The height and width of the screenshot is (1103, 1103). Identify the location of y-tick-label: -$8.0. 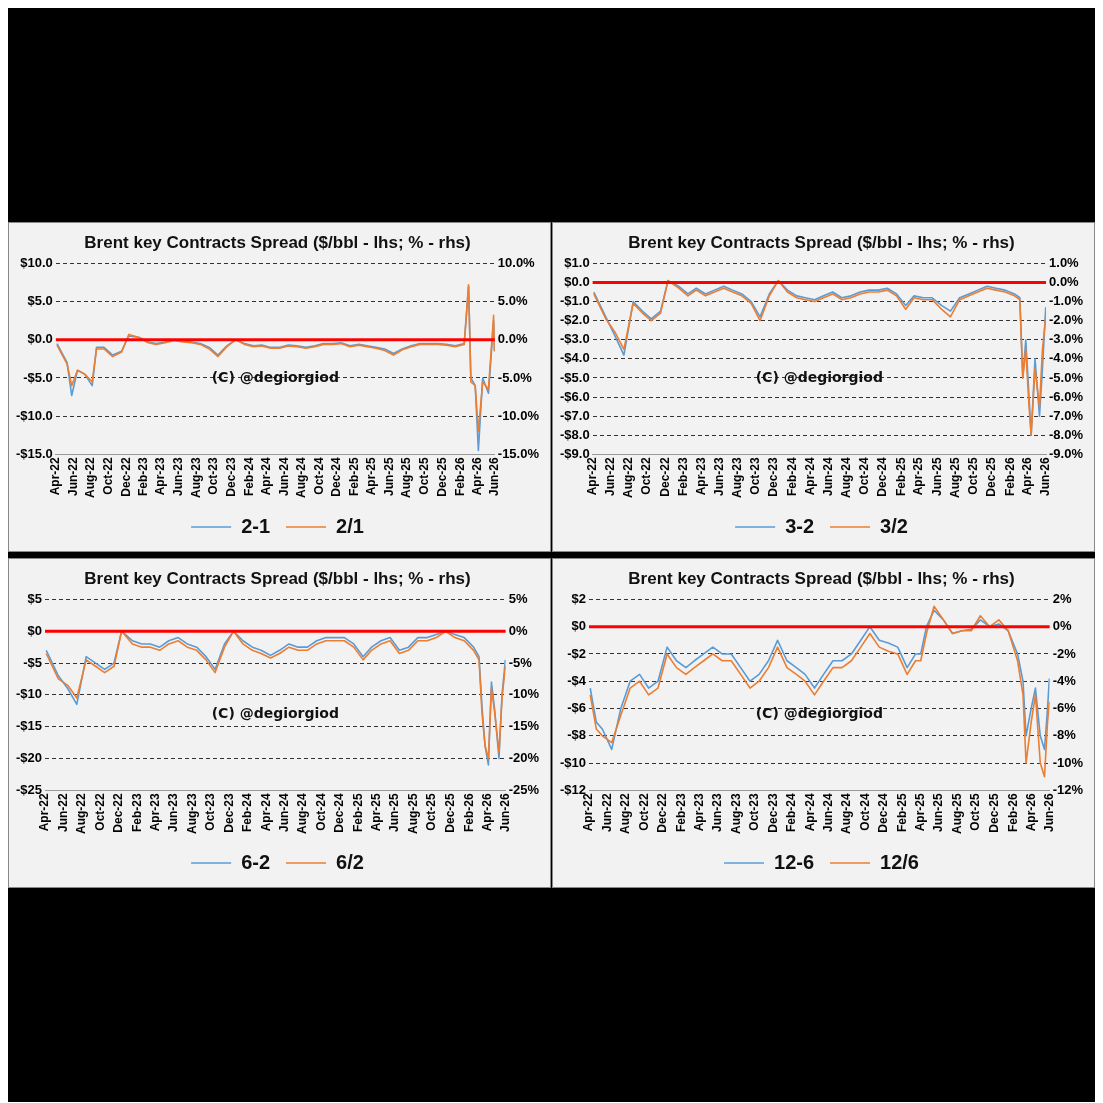
(574, 434).